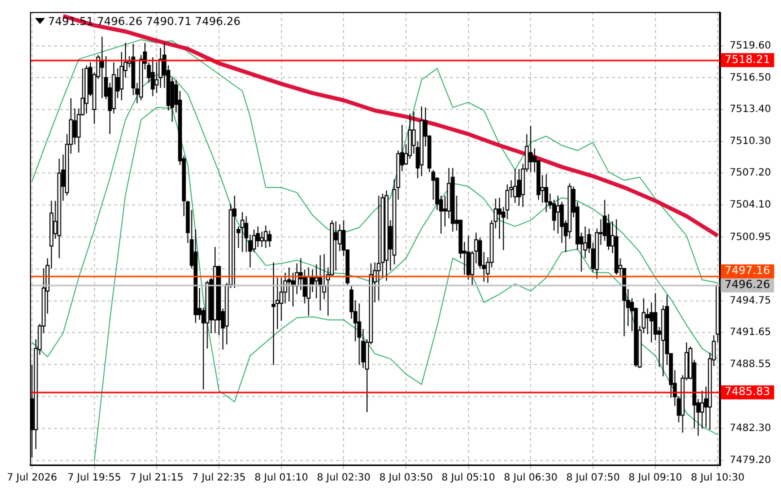  What do you see at coordinates (32, 478) in the screenshot?
I see `x-tick-label: 7 Jul 2026` at bounding box center [32, 478].